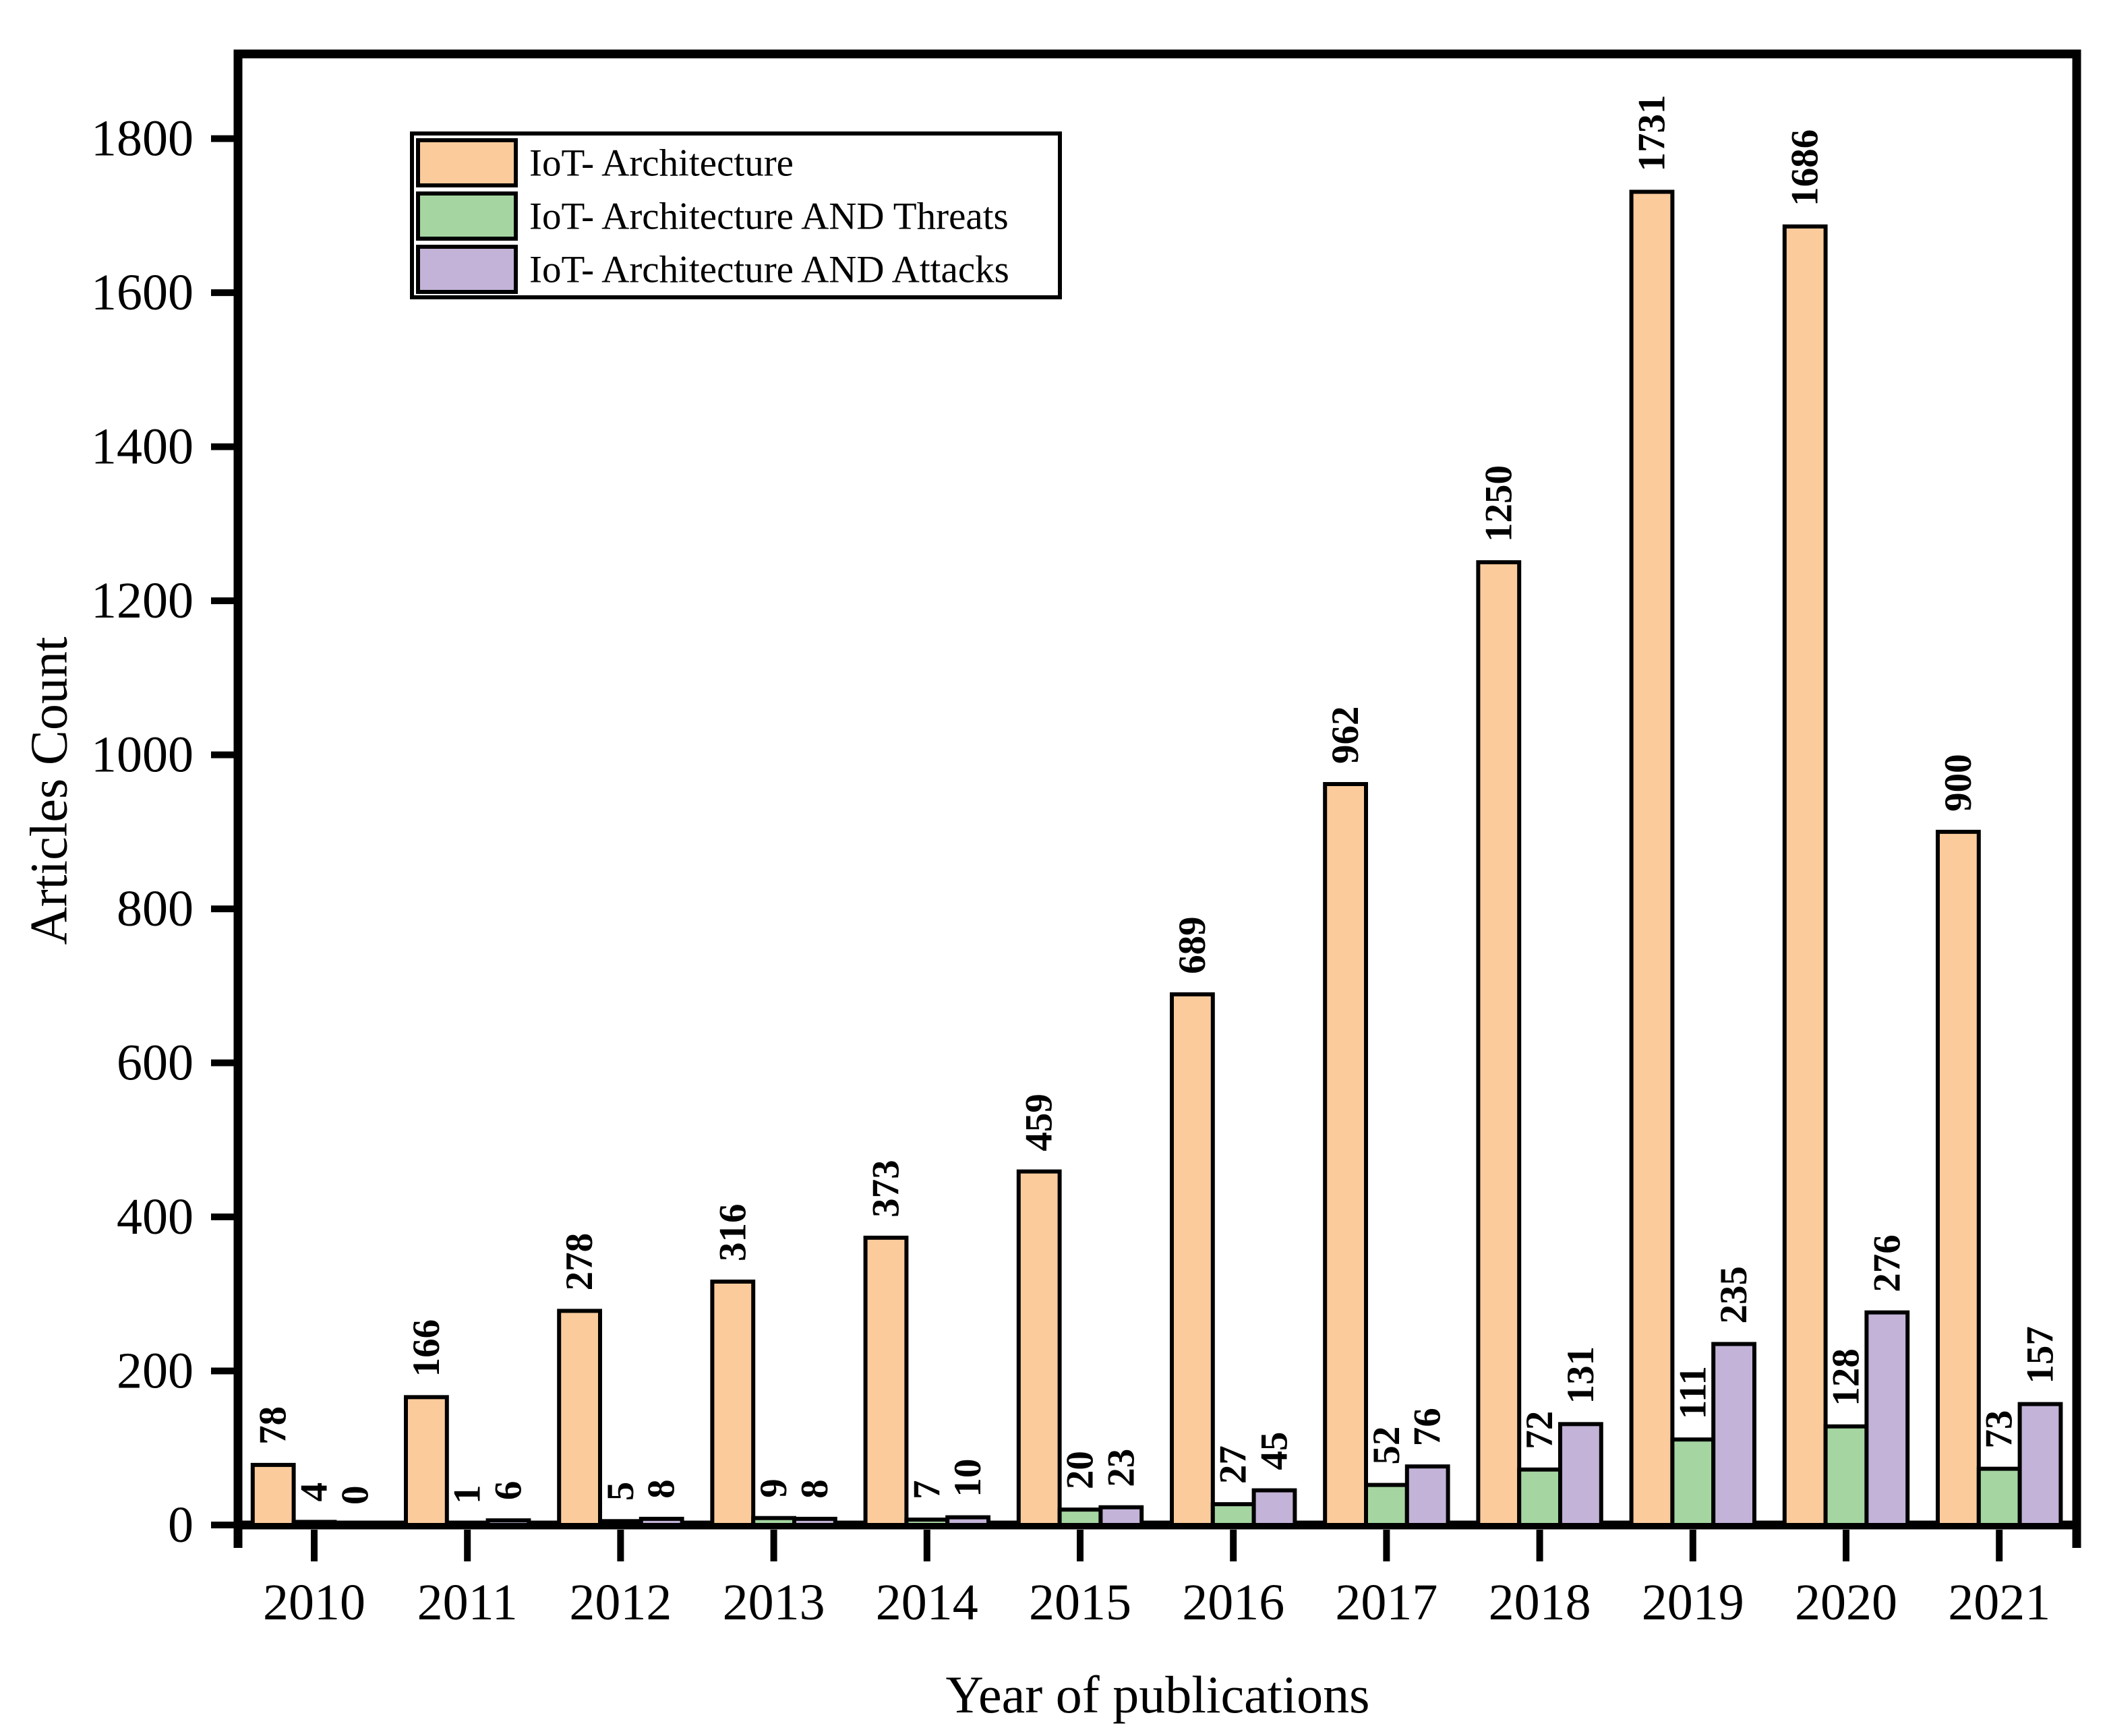  What do you see at coordinates (142, 832) in the screenshot?
I see `y-axis-tick-labels: 0 200 400 600 800 1000 1200 1400 1600 1800` at bounding box center [142, 832].